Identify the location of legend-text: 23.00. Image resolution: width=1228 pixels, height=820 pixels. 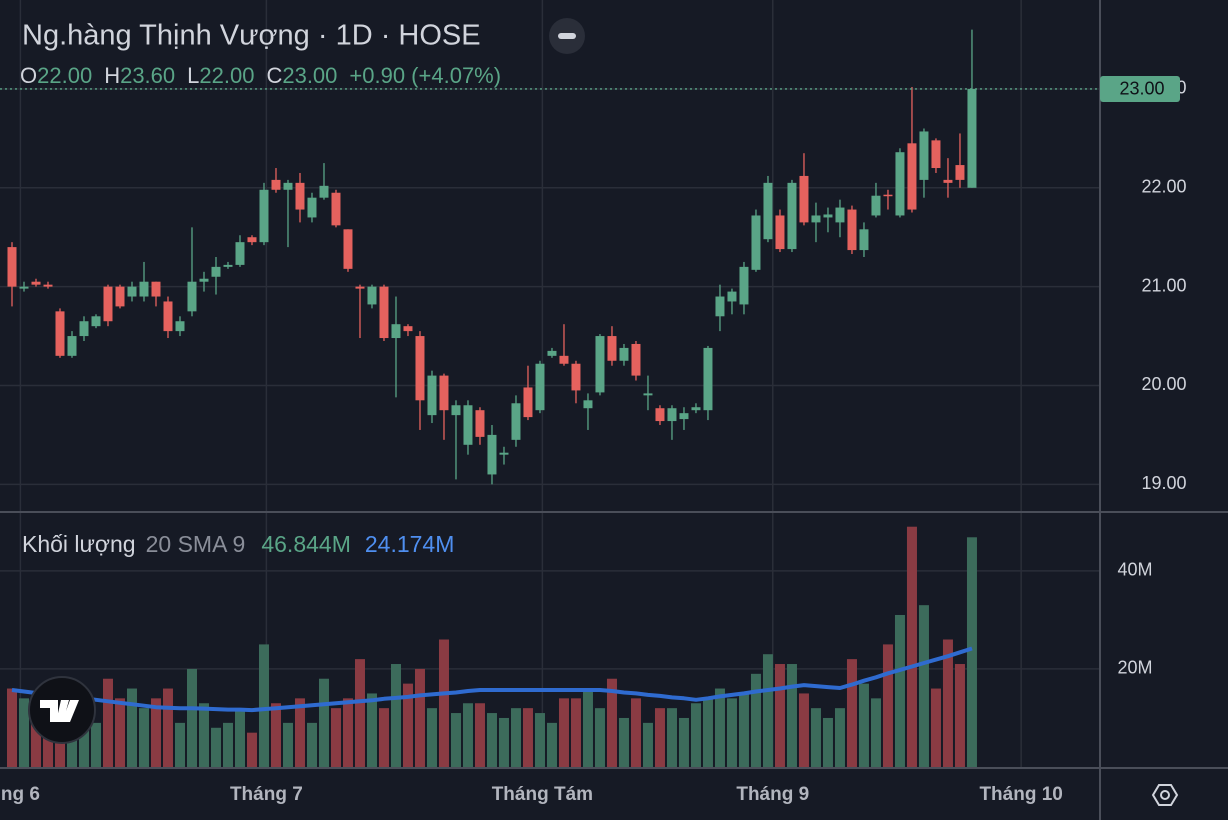
(309, 75).